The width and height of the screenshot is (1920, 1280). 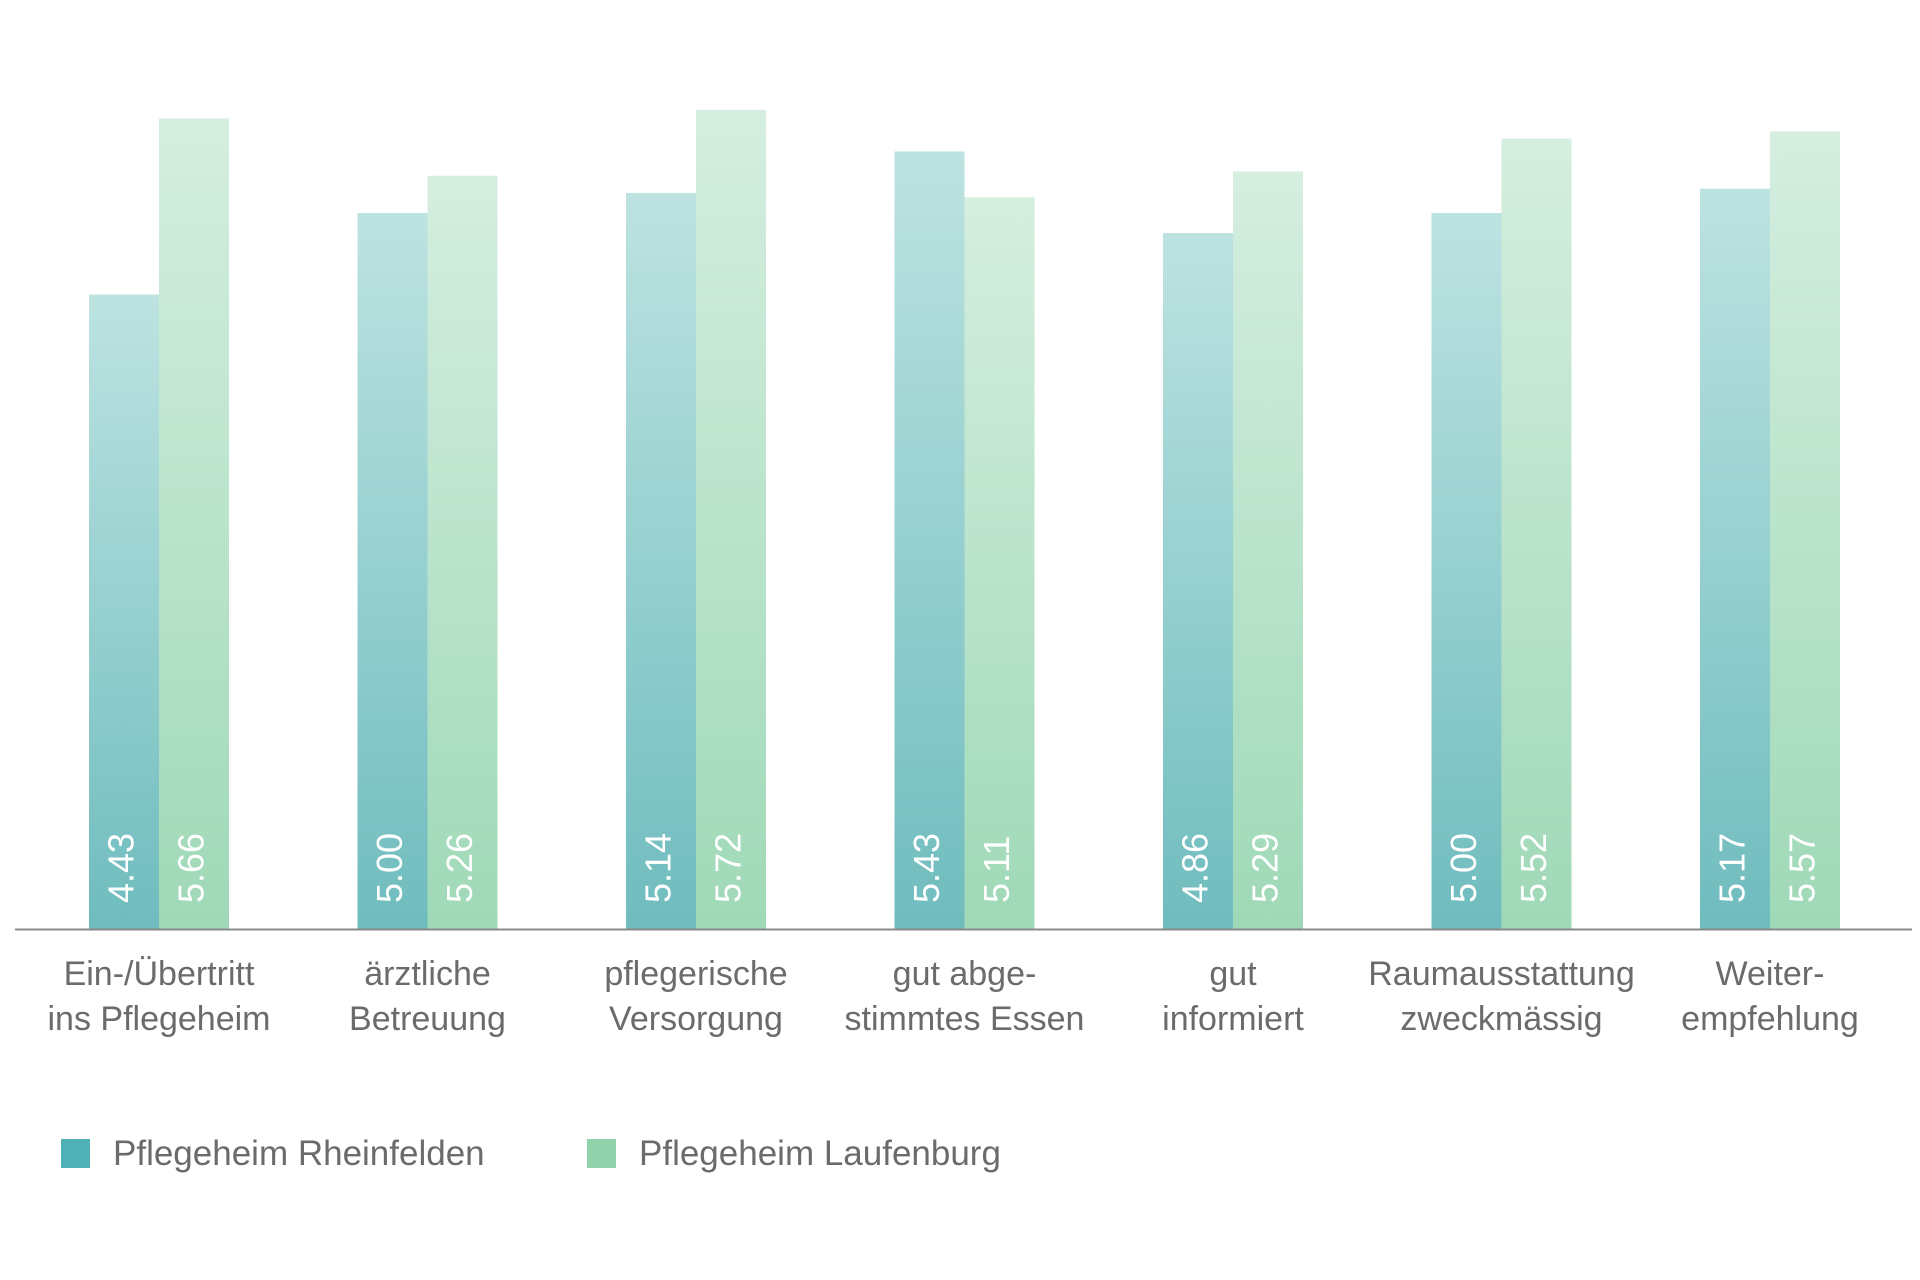 What do you see at coordinates (121, 868) in the screenshot?
I see `value-label-rheinfelden-0: 4.43` at bounding box center [121, 868].